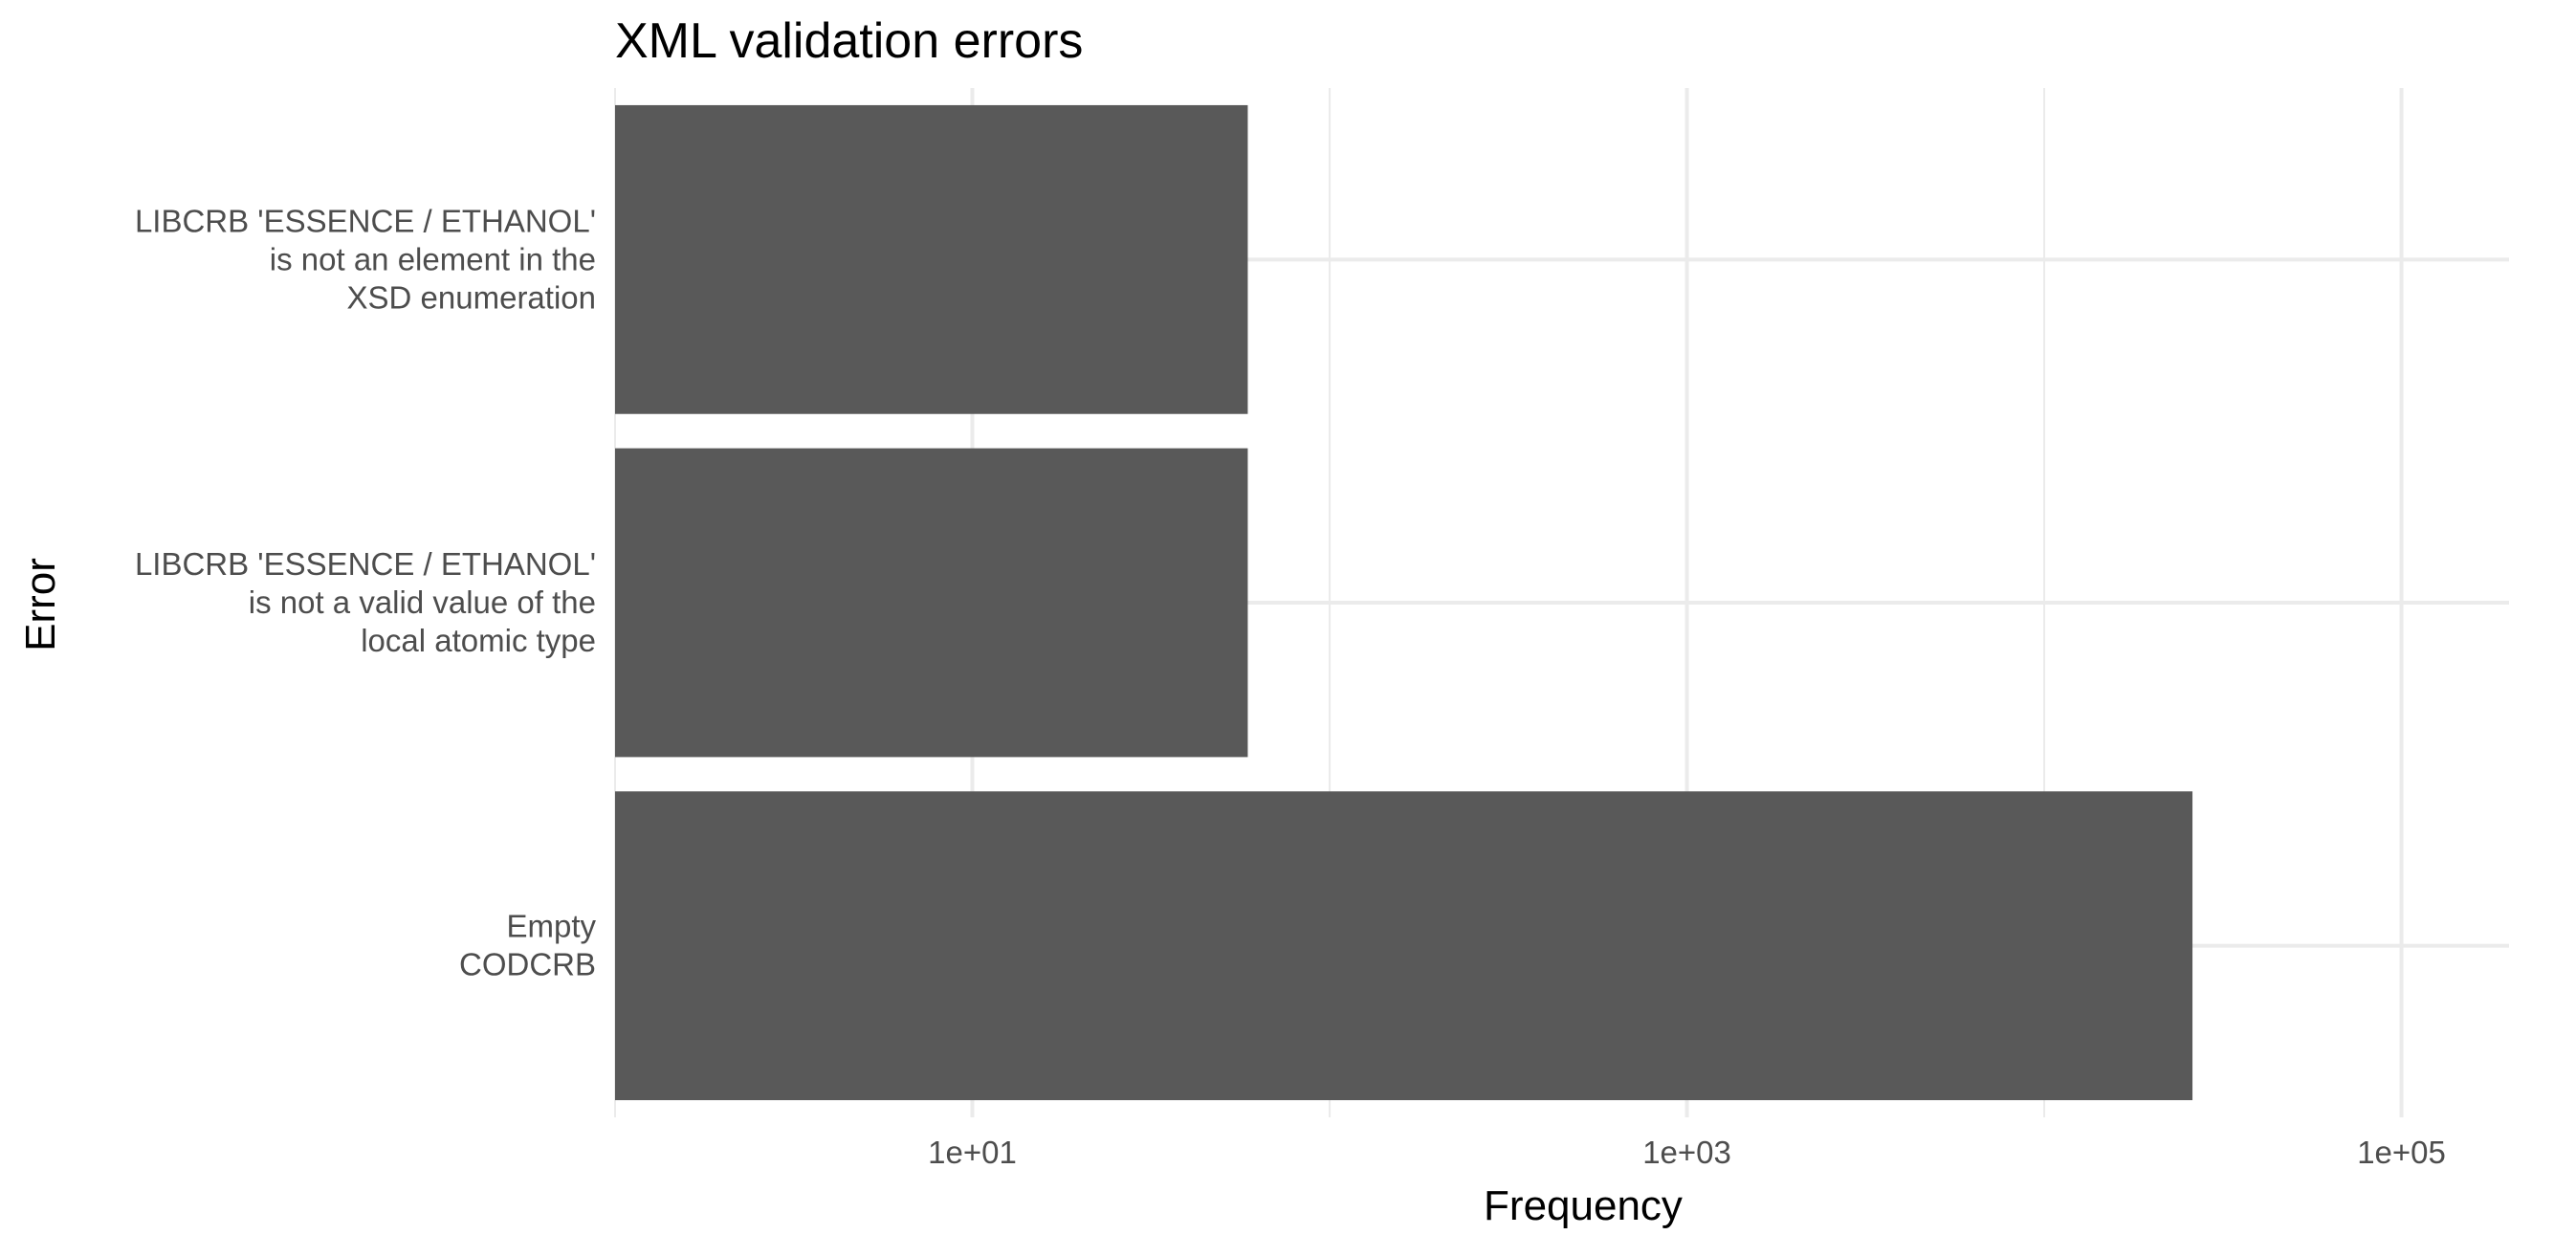 This screenshot has width=2576, height=1257. What do you see at coordinates (422, 602) in the screenshot?
I see `y-tick-label-line: is not a valid value of the` at bounding box center [422, 602].